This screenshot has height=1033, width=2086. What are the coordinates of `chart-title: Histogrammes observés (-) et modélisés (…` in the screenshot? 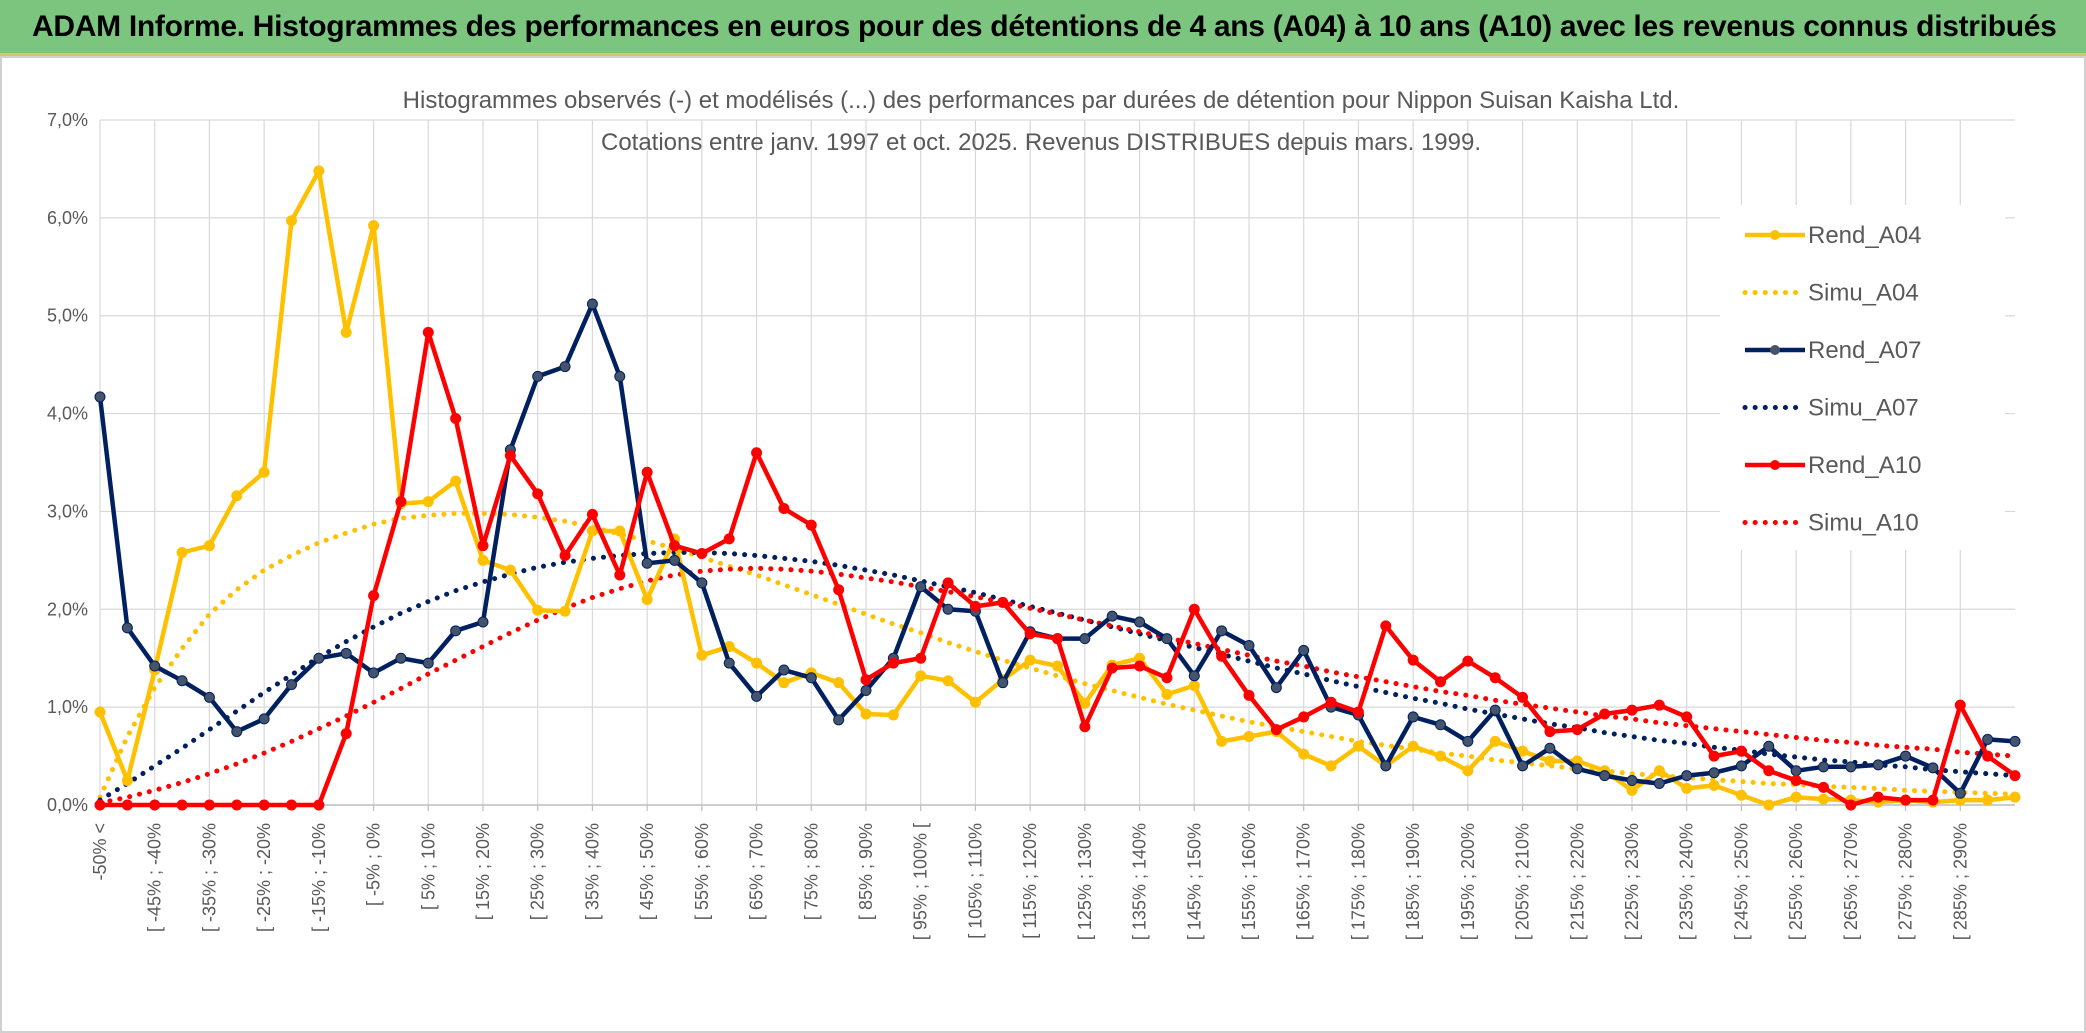 It's located at (1041, 100).